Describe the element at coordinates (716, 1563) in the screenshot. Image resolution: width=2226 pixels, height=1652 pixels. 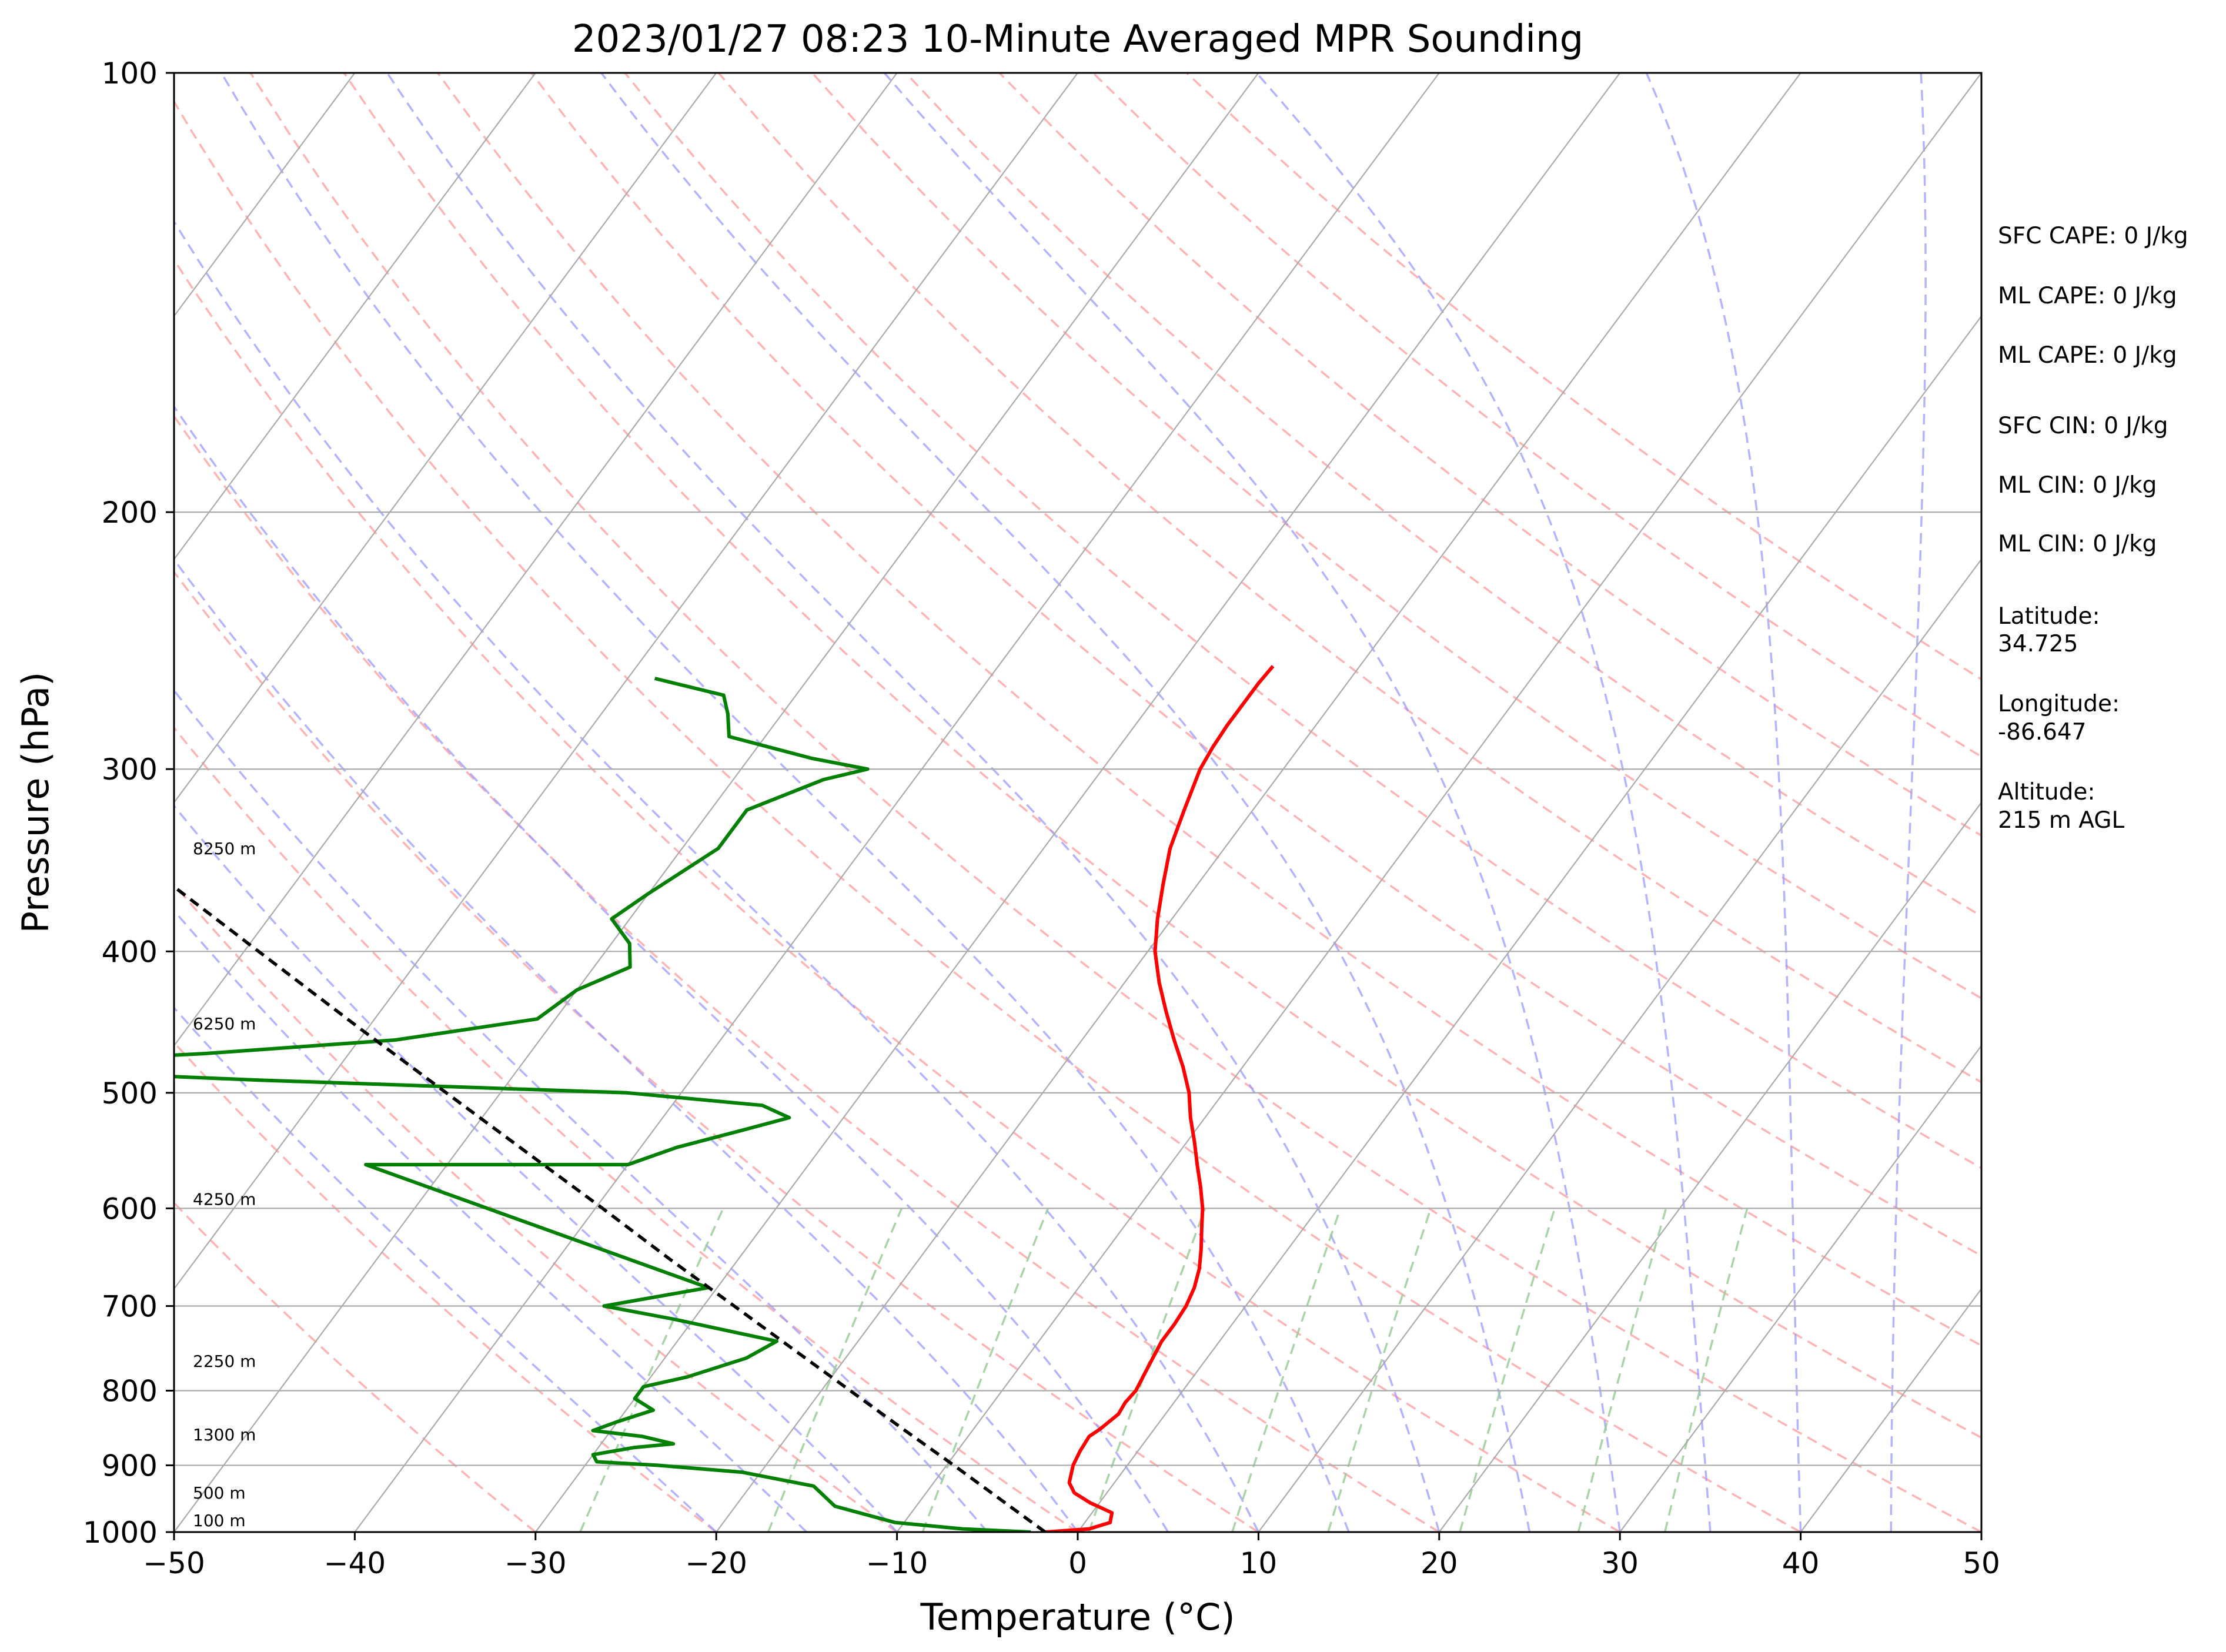
I see `x-tick-label: −20` at that location.